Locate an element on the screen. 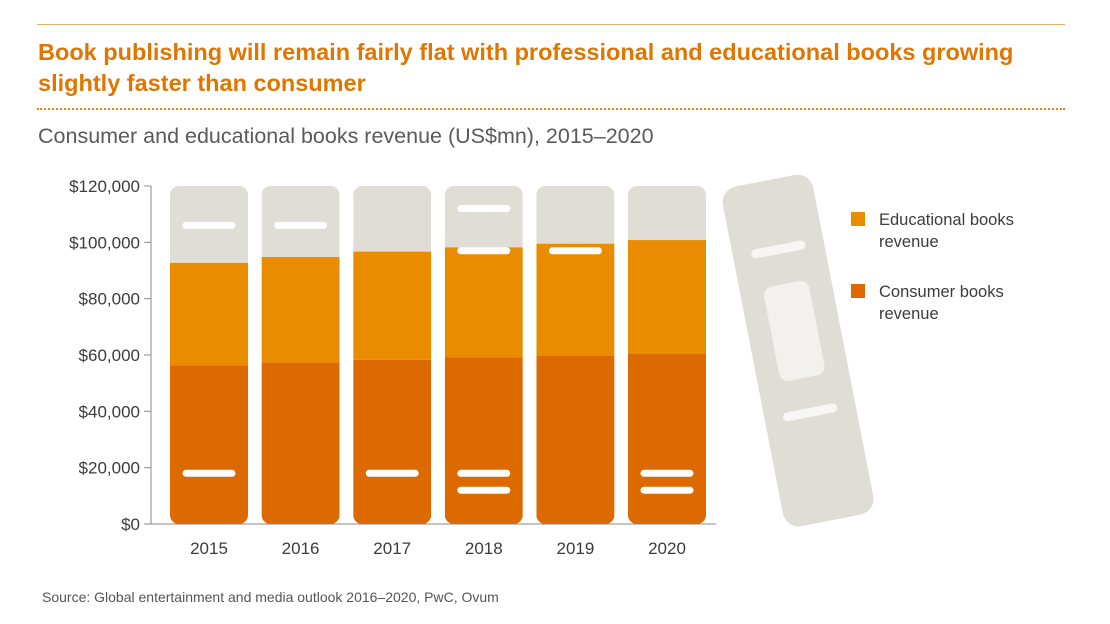 Image resolution: width=1110 pixels, height=624 pixels. y-tick-label: $60,000 is located at coordinates (109, 355).